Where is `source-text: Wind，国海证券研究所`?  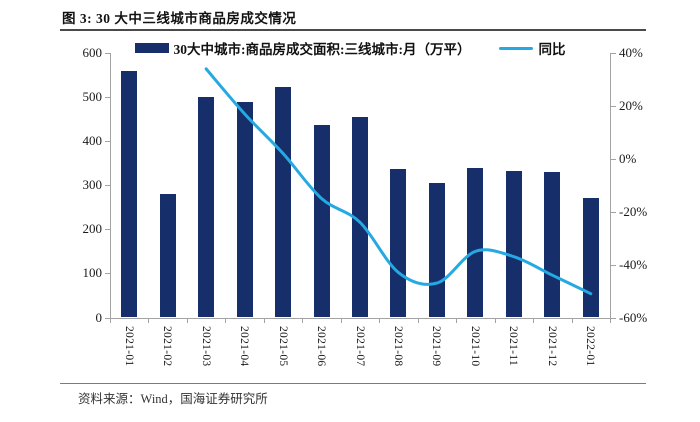 source-text: Wind，国海证券研究所 is located at coordinates (204, 399).